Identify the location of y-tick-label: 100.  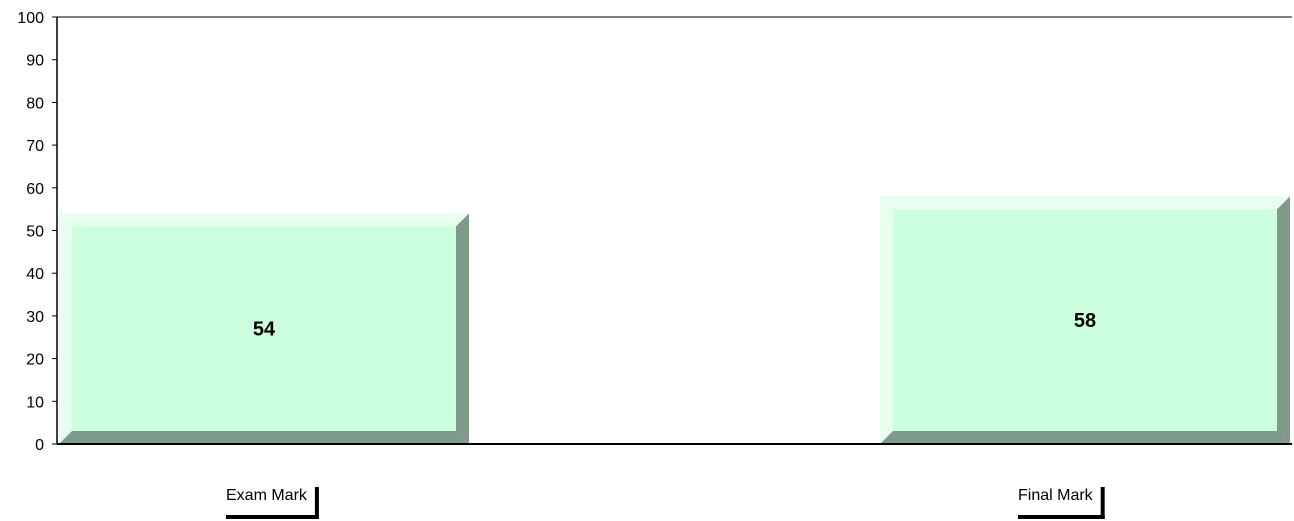
(30, 18).